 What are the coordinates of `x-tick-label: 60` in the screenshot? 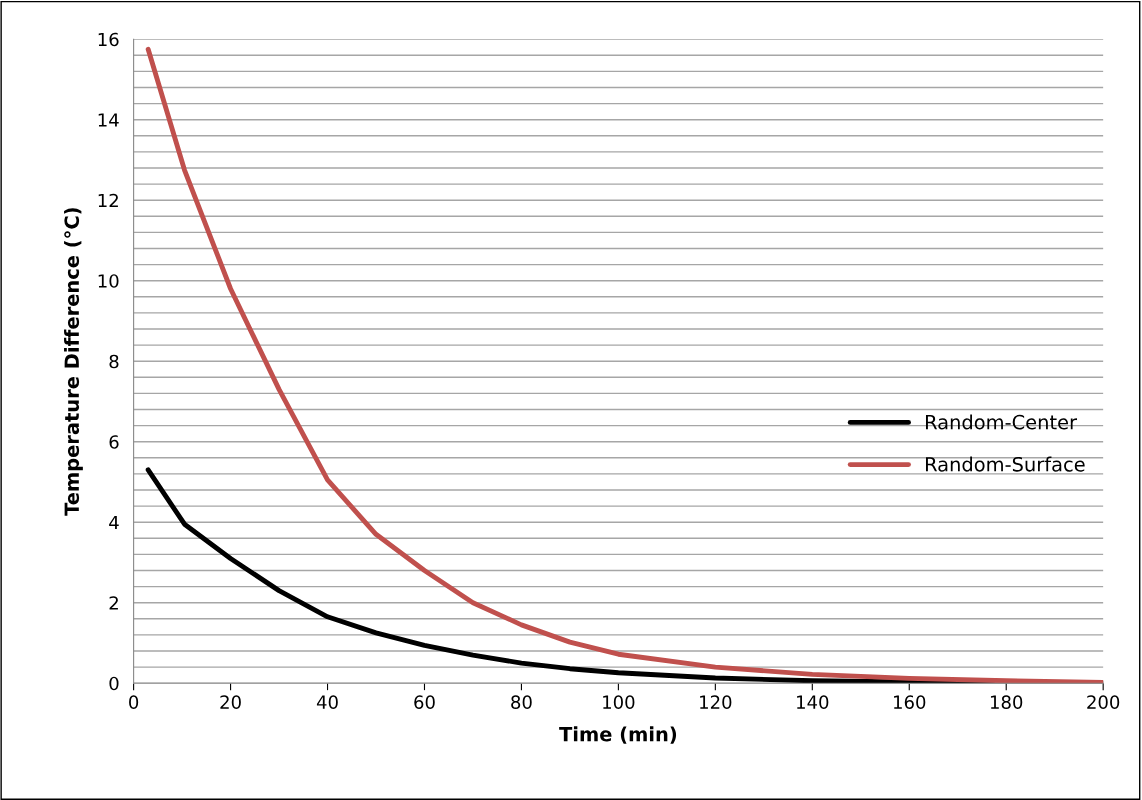 It's located at (424, 702).